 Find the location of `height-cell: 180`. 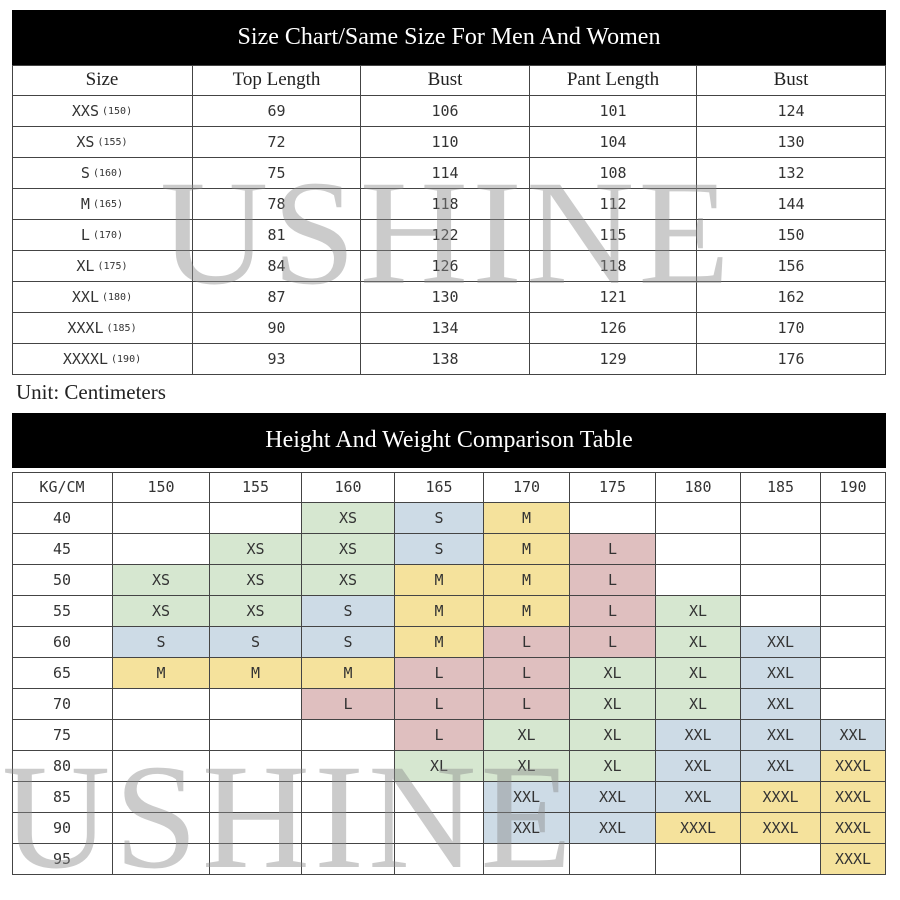

height-cell: 180 is located at coordinates (698, 487).